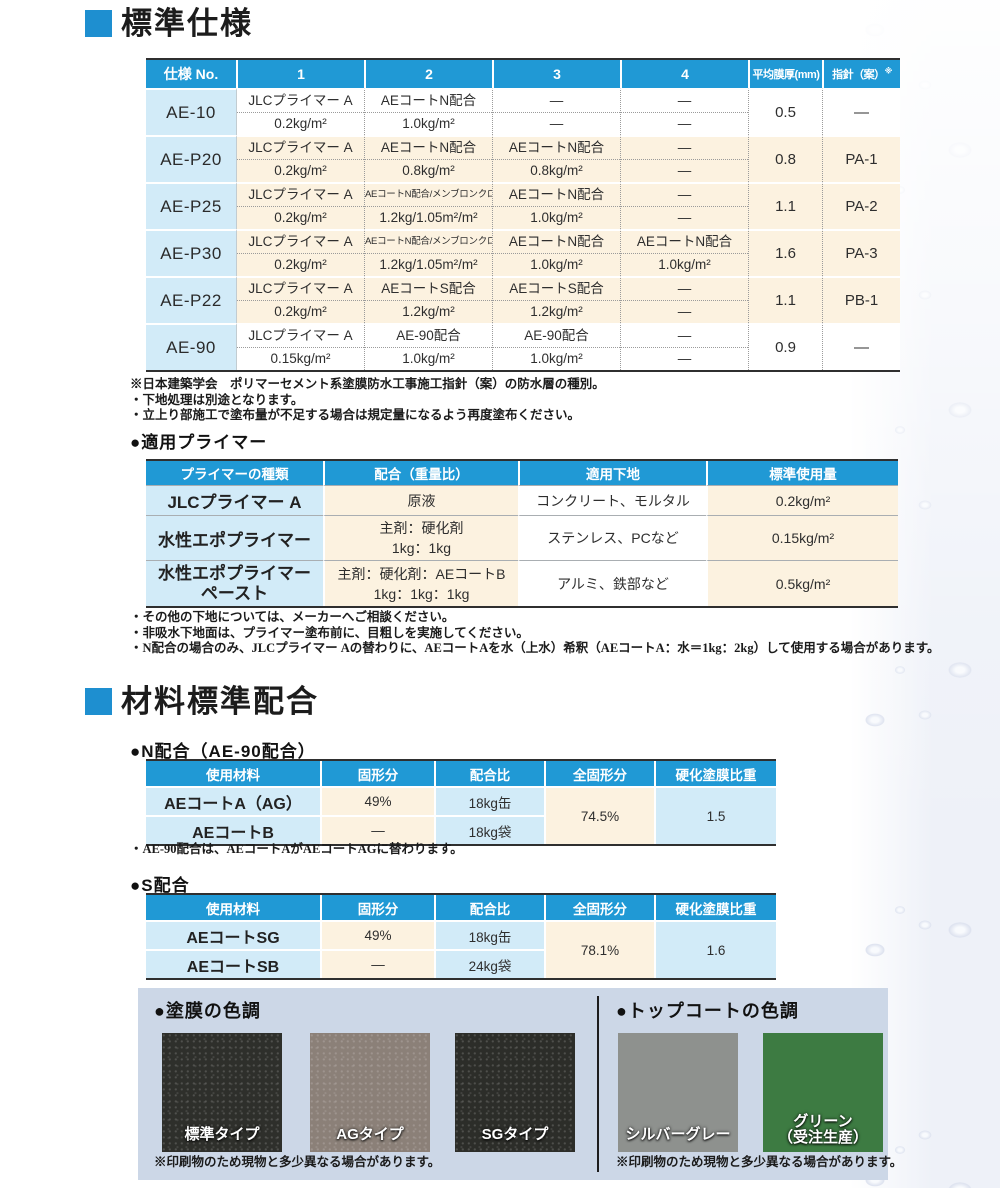 This screenshot has width=1000, height=1188. I want to click on spec-no-cell: AE-P30, so click(191, 252).